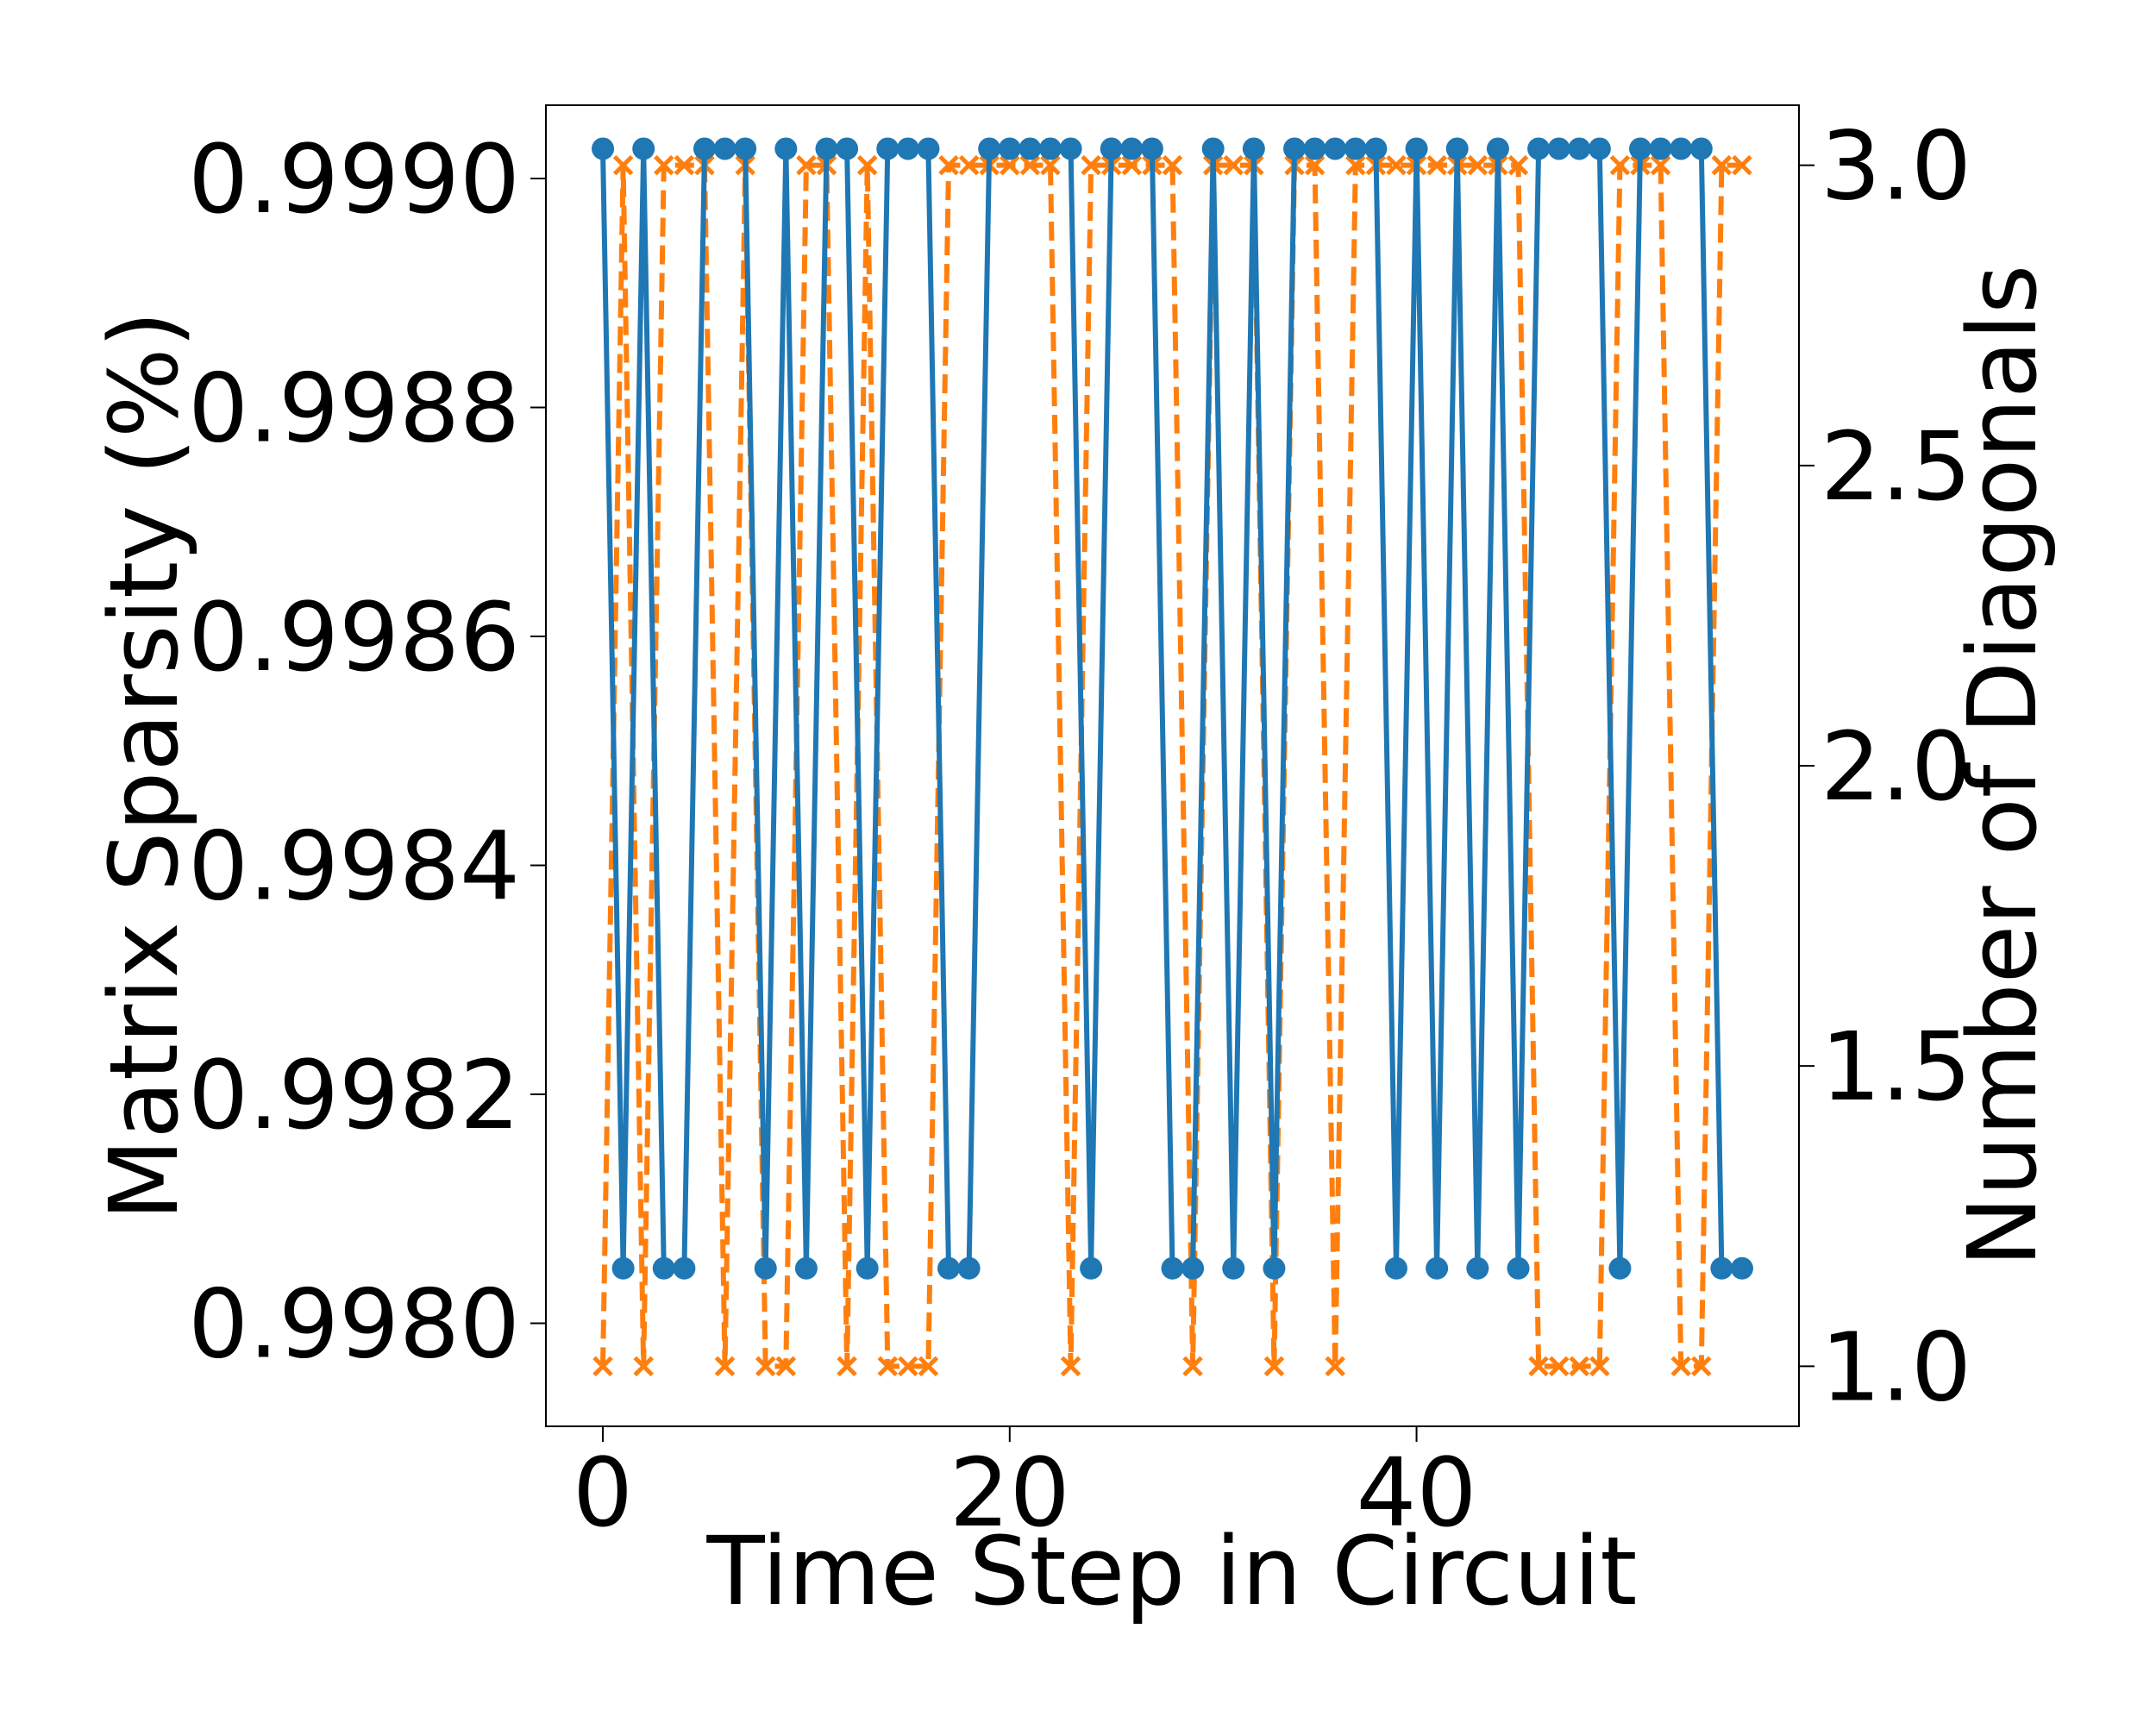 The image size is (2156, 1729). Describe the element at coordinates (1010, 1493) in the screenshot. I see `x-tick-label: 20` at that location.